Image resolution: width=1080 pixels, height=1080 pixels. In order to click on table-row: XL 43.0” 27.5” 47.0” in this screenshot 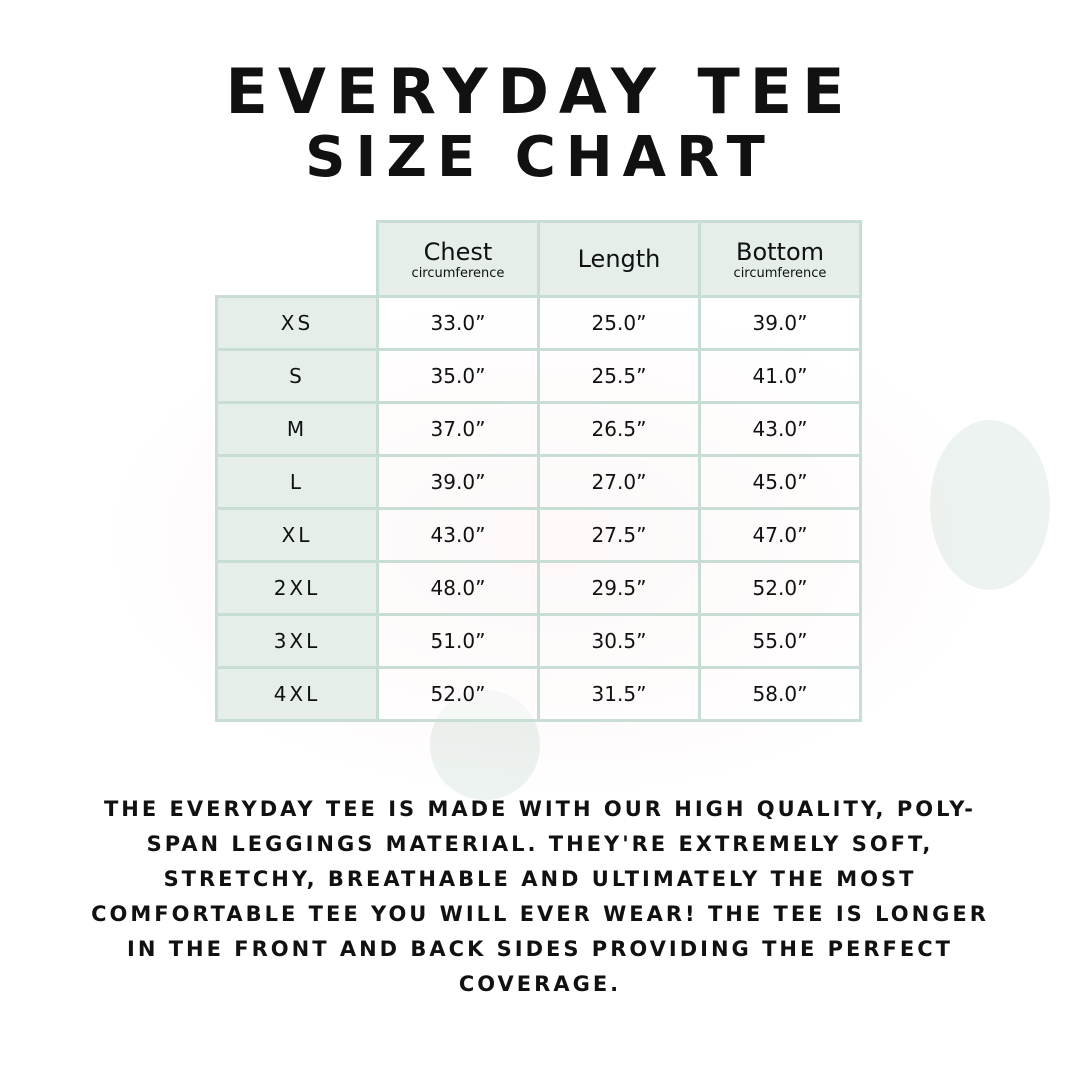, I will do `click(538, 535)`.